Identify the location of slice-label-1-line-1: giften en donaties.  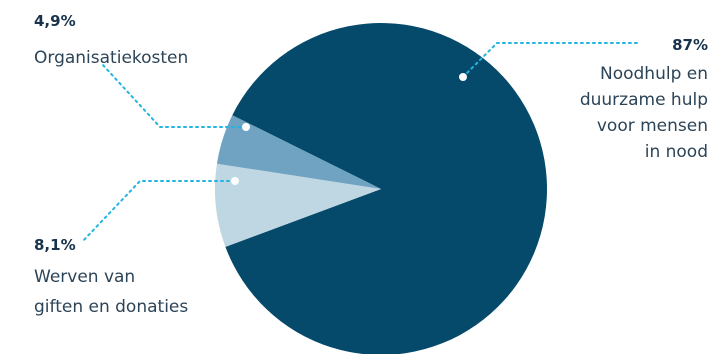
(111, 307).